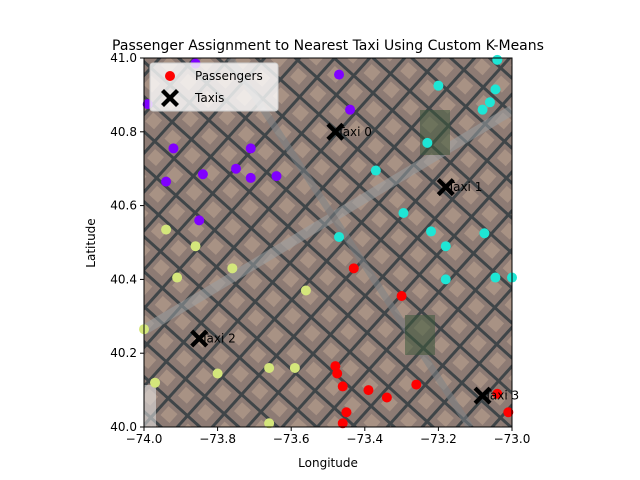  What do you see at coordinates (123, 427) in the screenshot?
I see `y-tick-label: 40.0` at bounding box center [123, 427].